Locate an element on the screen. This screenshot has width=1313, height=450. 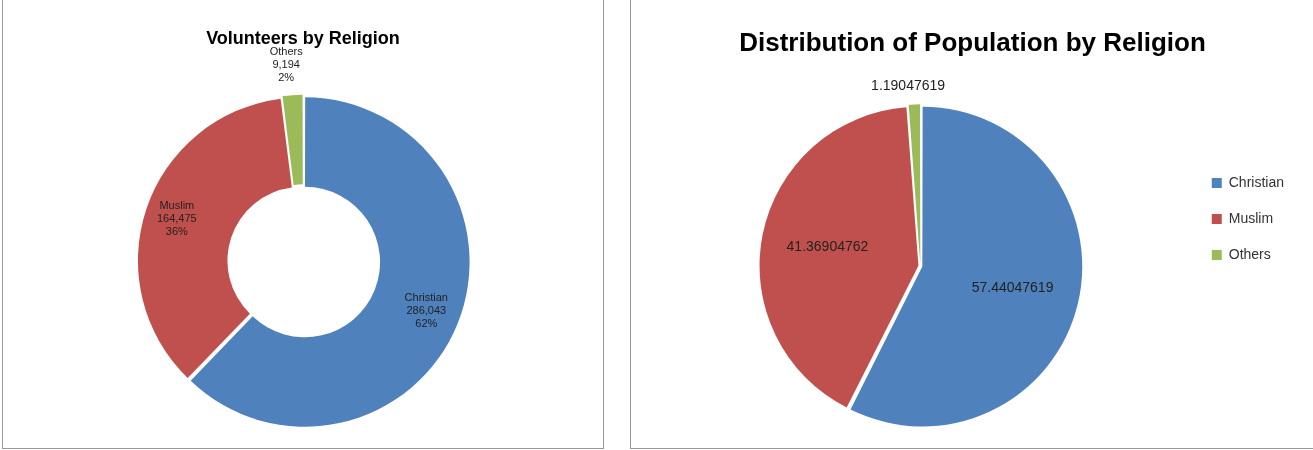
slice-label: Others is located at coordinates (286, 51).